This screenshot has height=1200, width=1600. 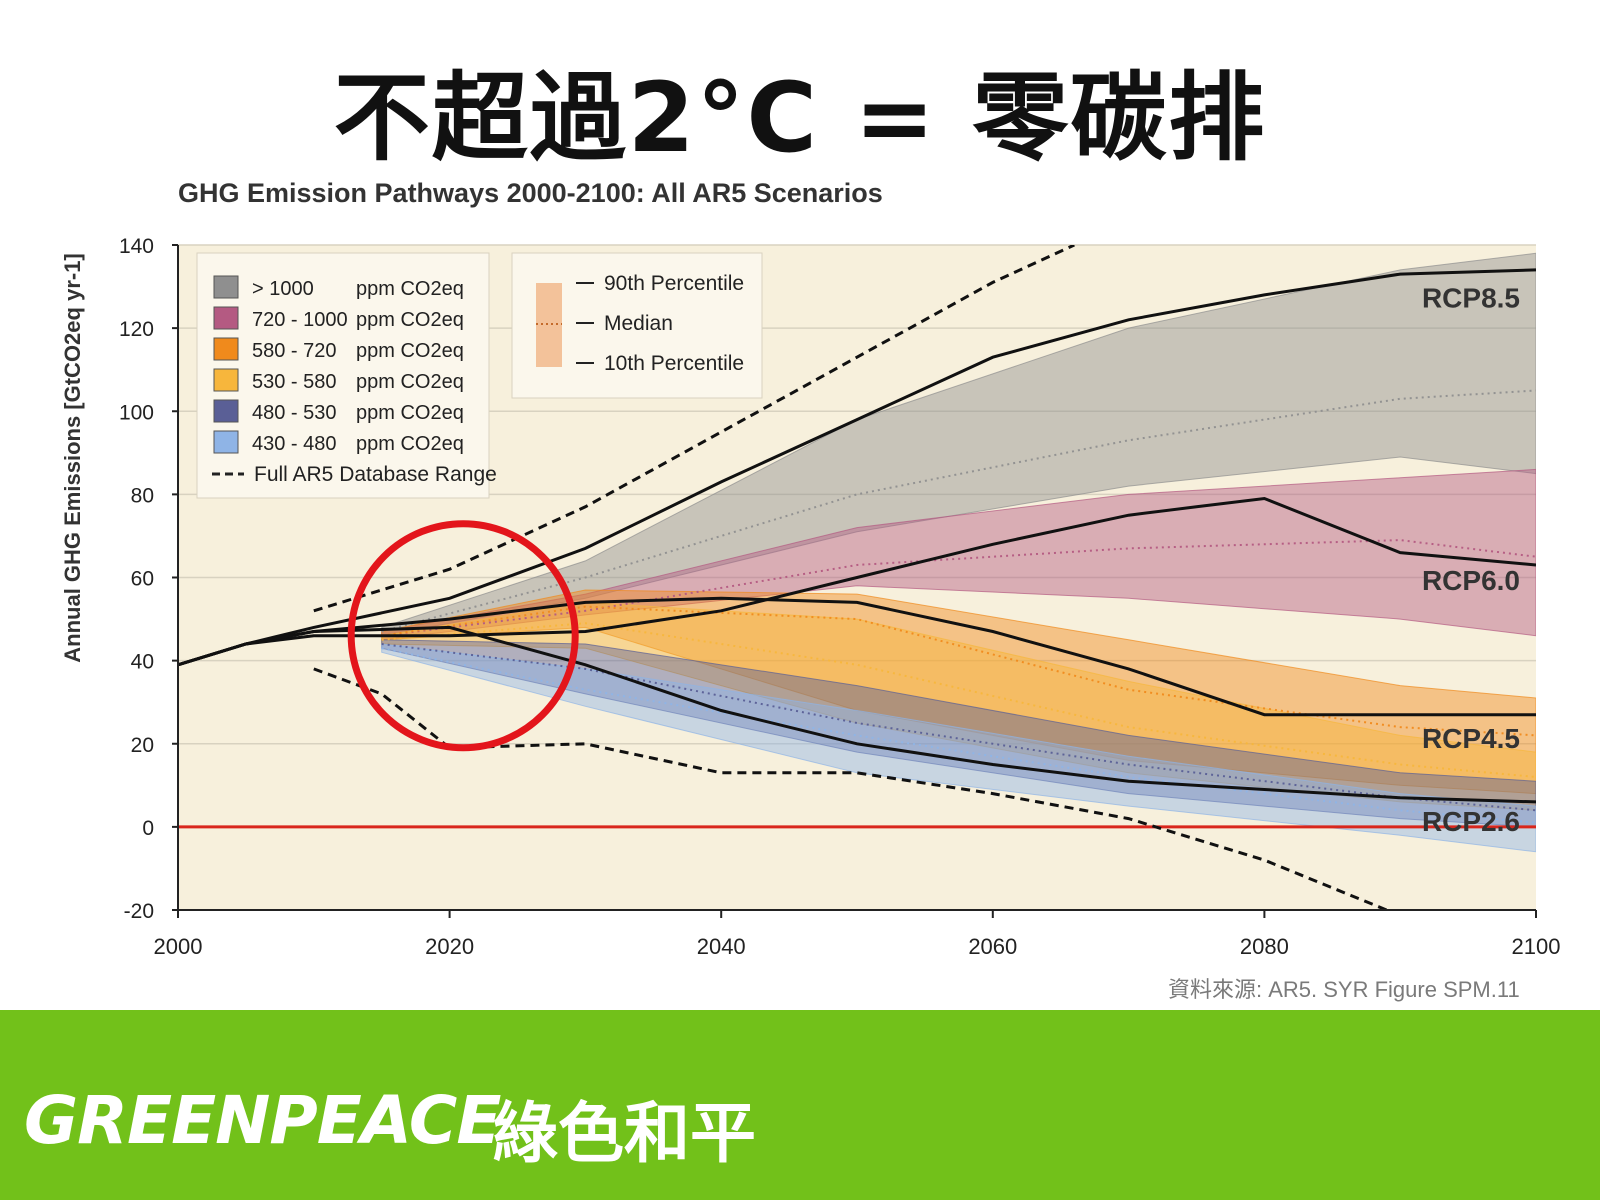 What do you see at coordinates (136, 246) in the screenshot?
I see `y-tick-label: 140` at bounding box center [136, 246].